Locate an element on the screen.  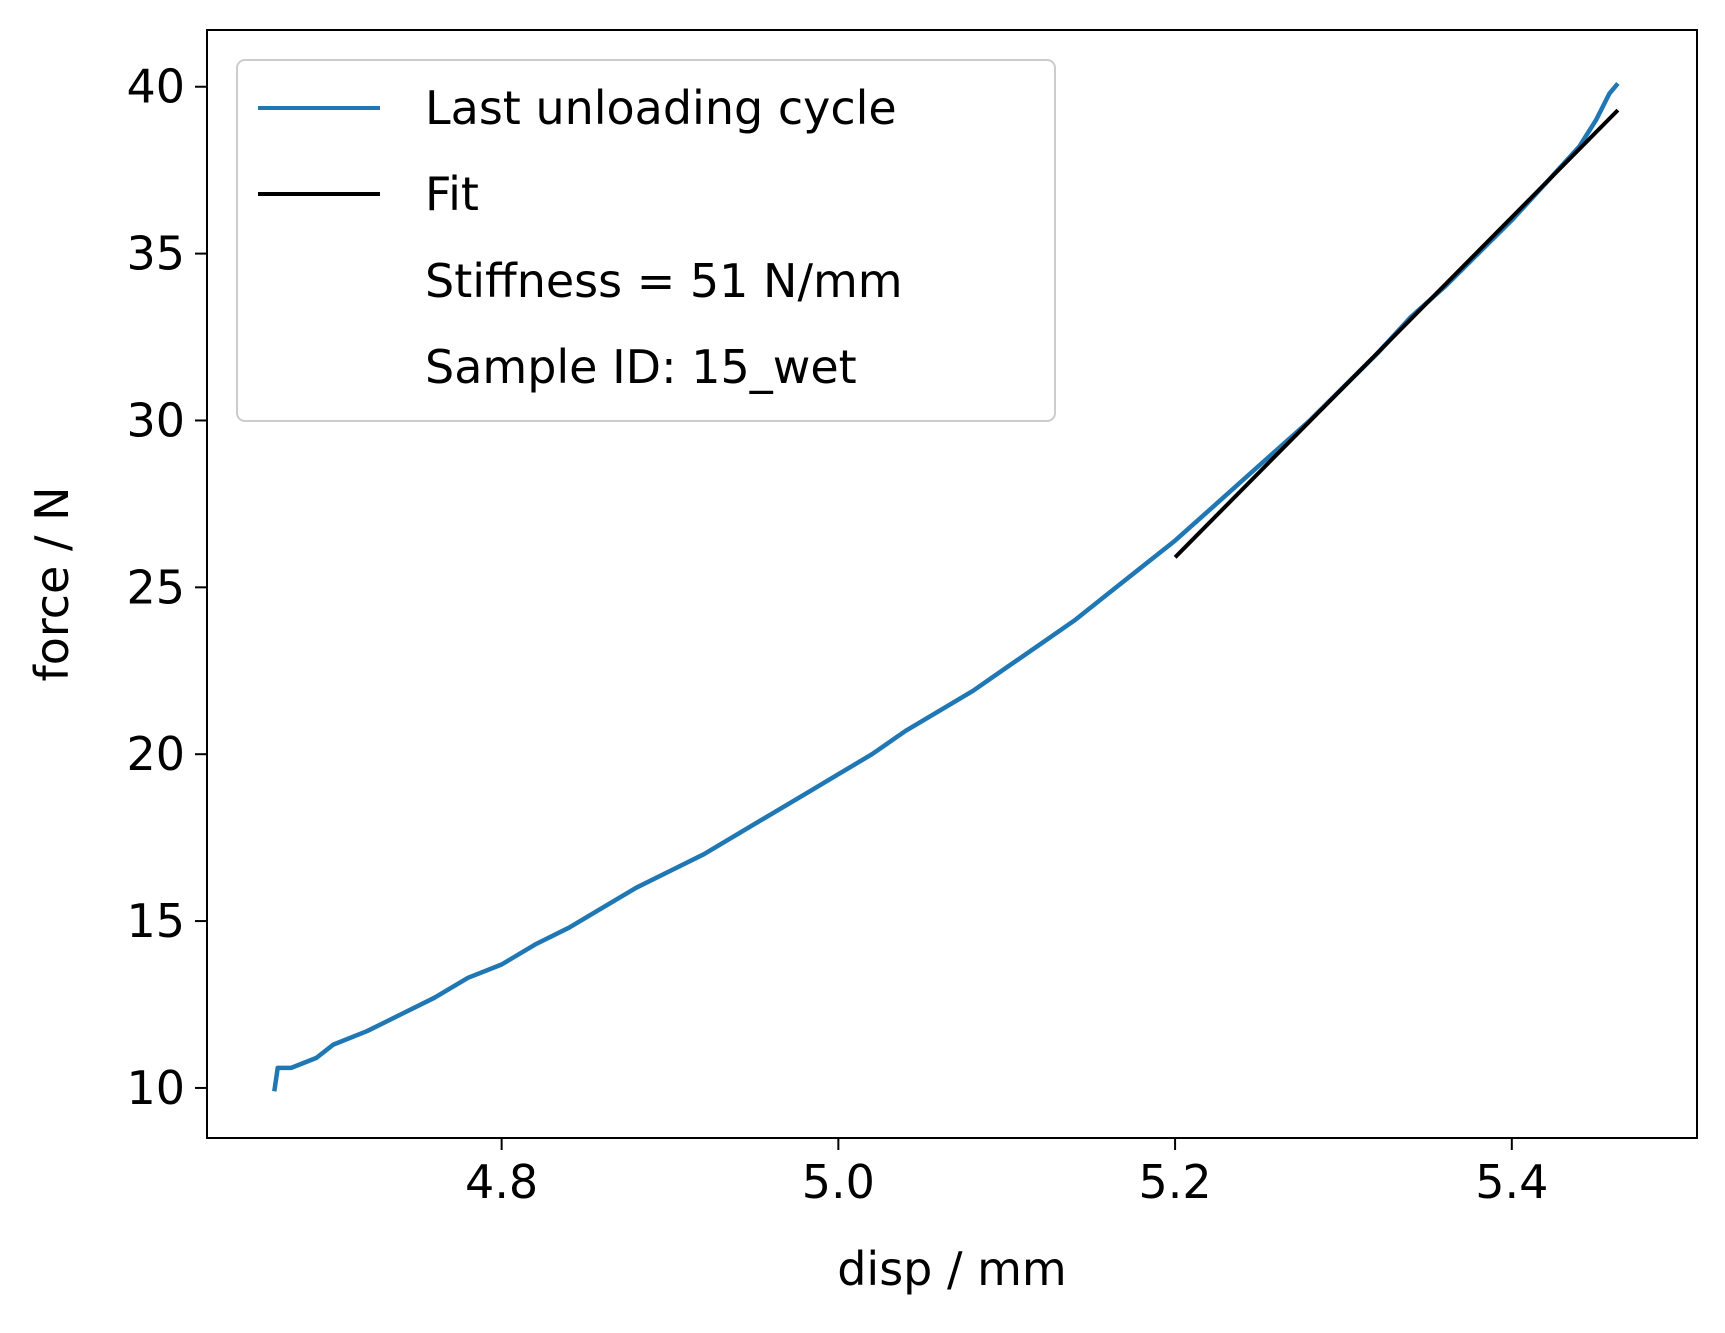
x-tick-label: 4.8 is located at coordinates (501, 1182).